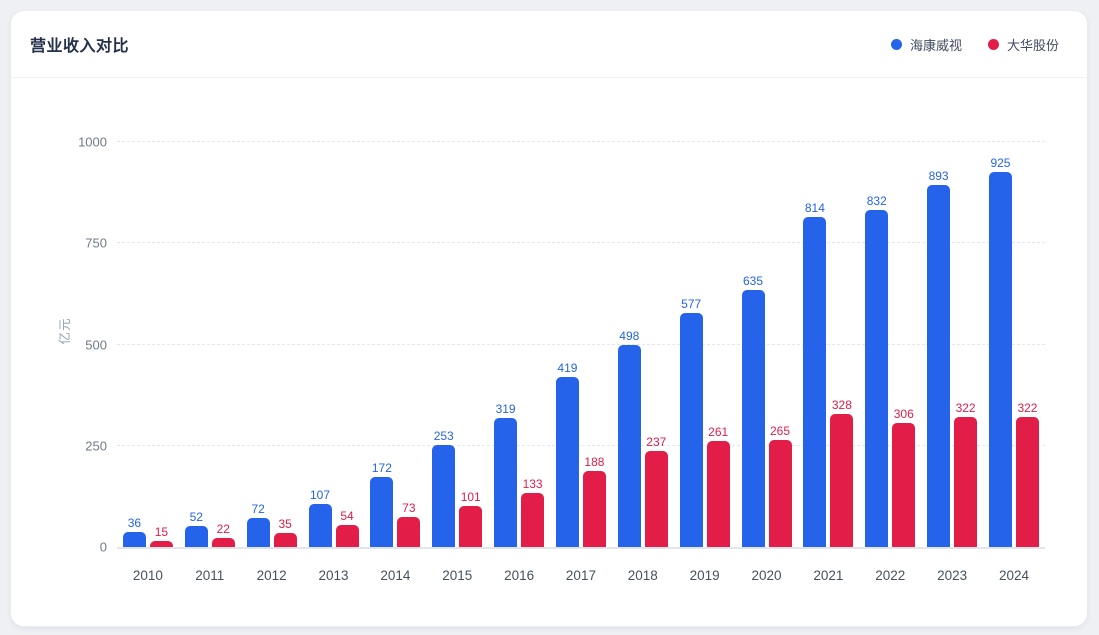 The height and width of the screenshot is (635, 1099). What do you see at coordinates (347, 344) in the screenshot?
I see `bar-column: 54` at bounding box center [347, 344].